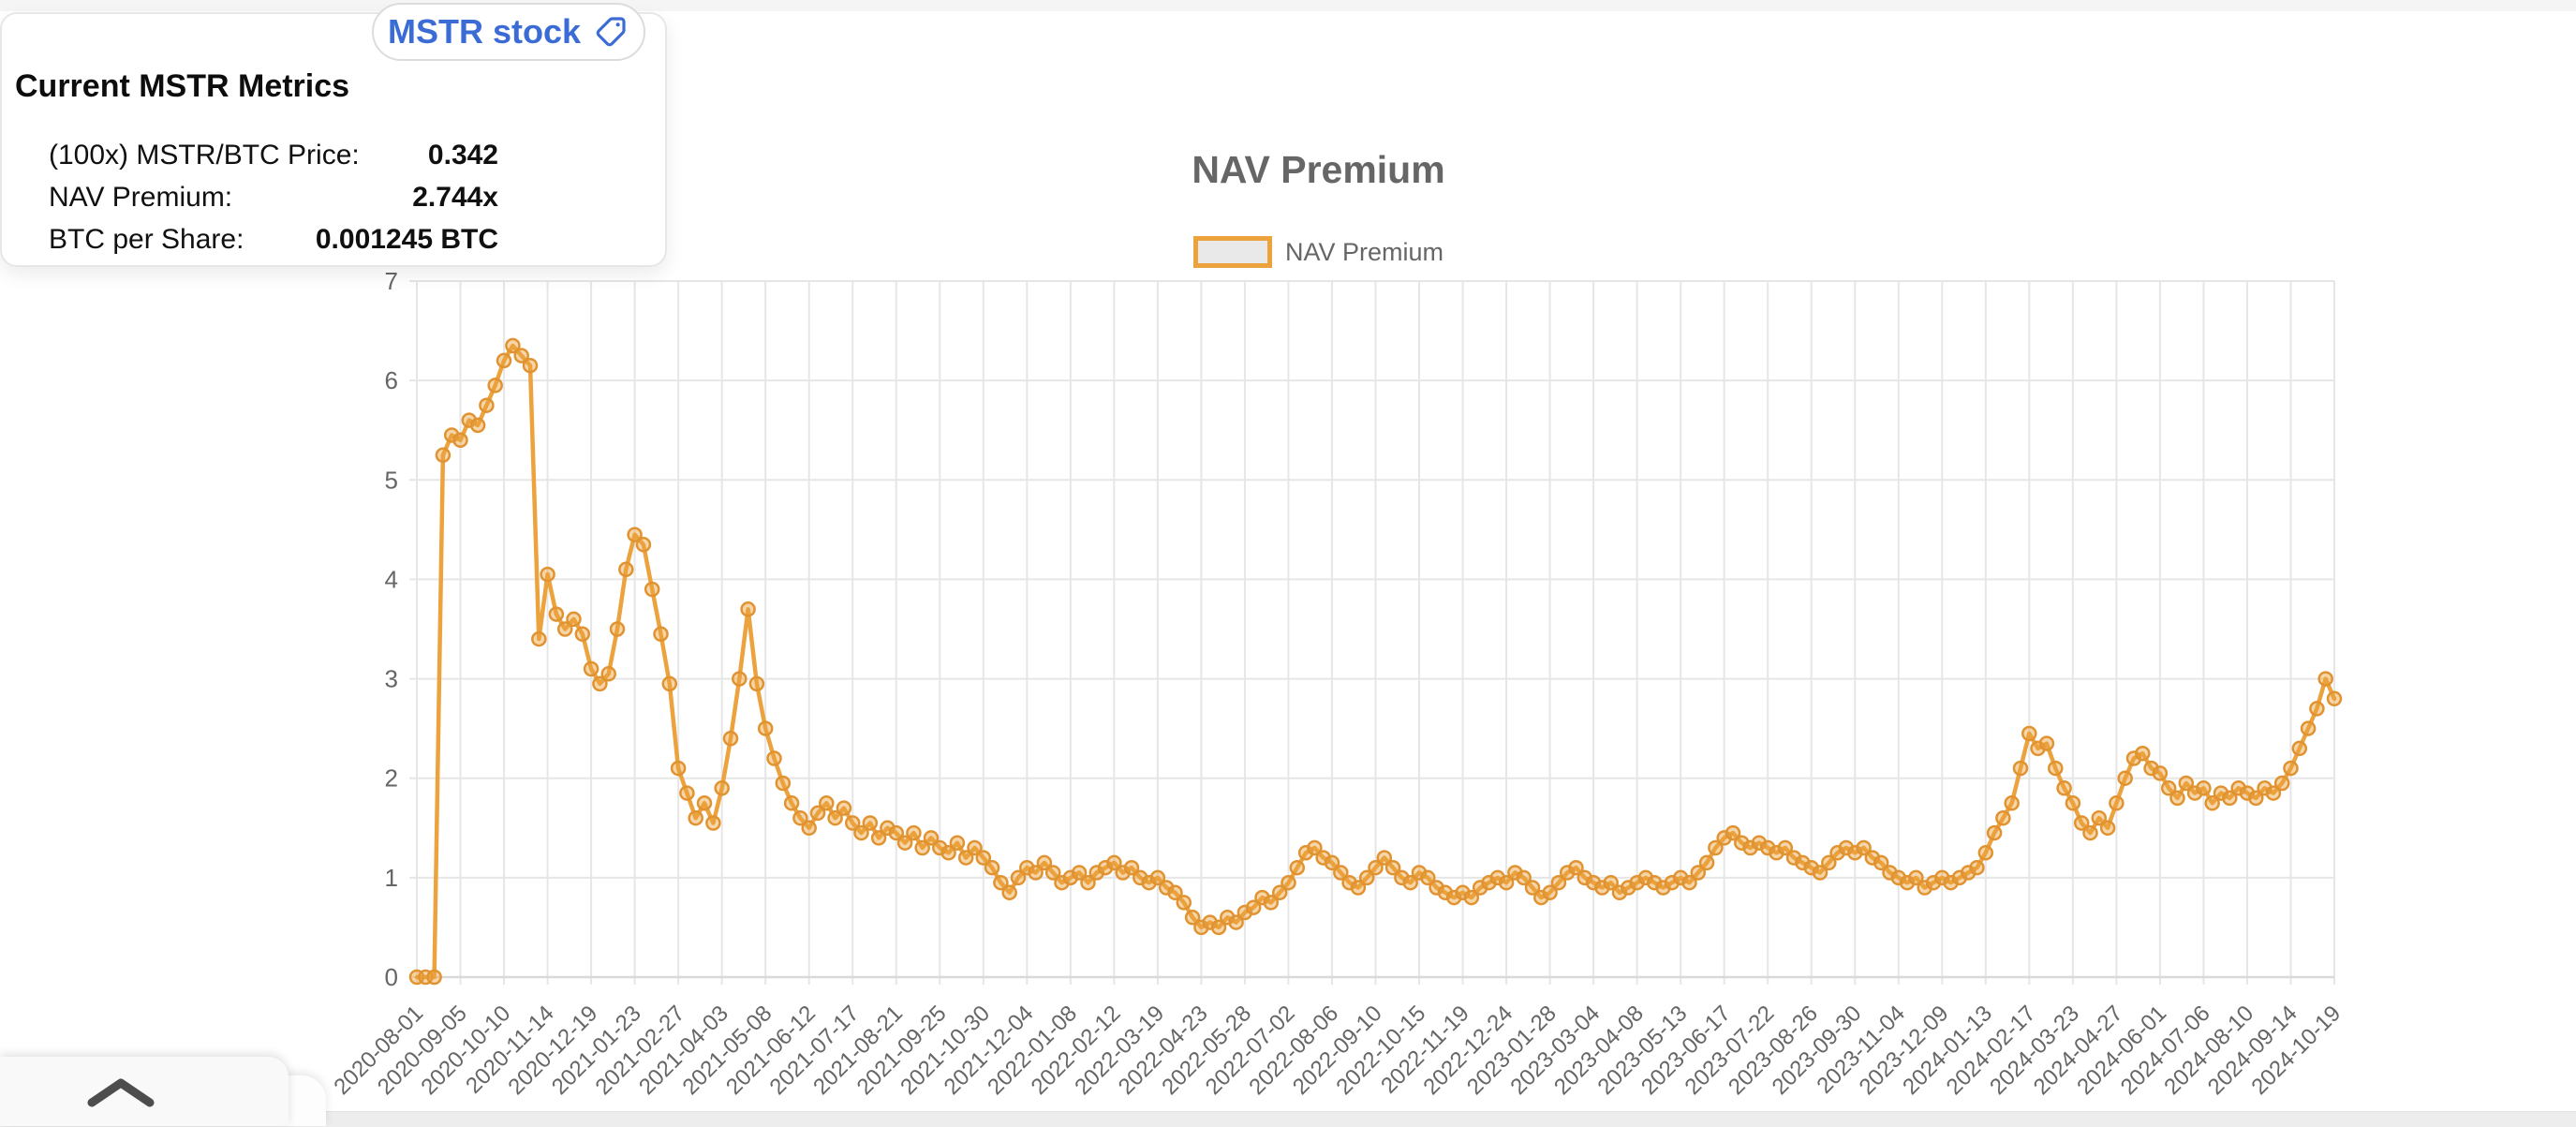  I want to click on chart-title: NAV Premium, so click(1318, 169).